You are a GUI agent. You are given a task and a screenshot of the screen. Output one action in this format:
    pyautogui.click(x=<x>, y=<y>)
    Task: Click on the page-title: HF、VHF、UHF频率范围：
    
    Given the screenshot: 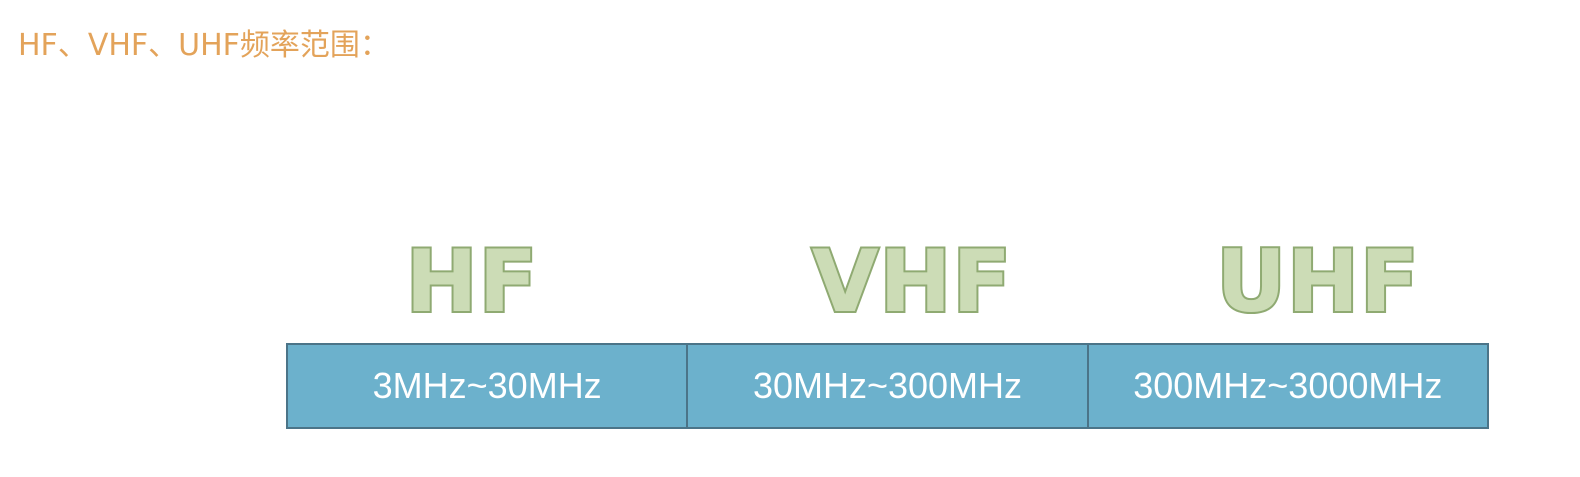 What is the action you would take?
    pyautogui.click(x=204, y=45)
    